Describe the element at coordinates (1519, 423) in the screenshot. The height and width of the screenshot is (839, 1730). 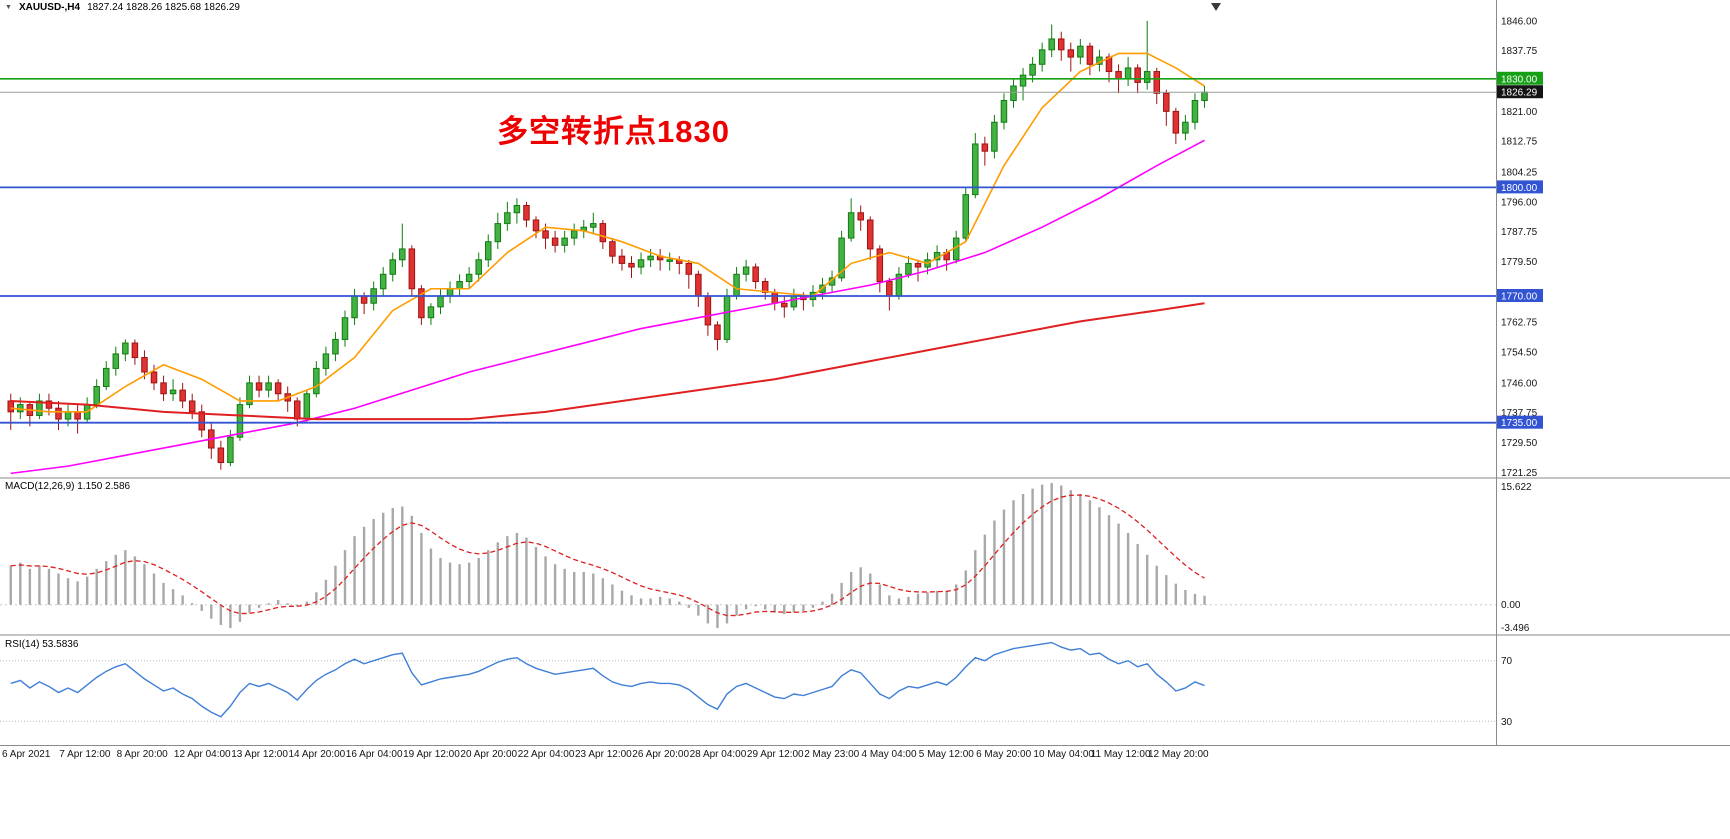
I see `svg-text: 1735.00` at that location.